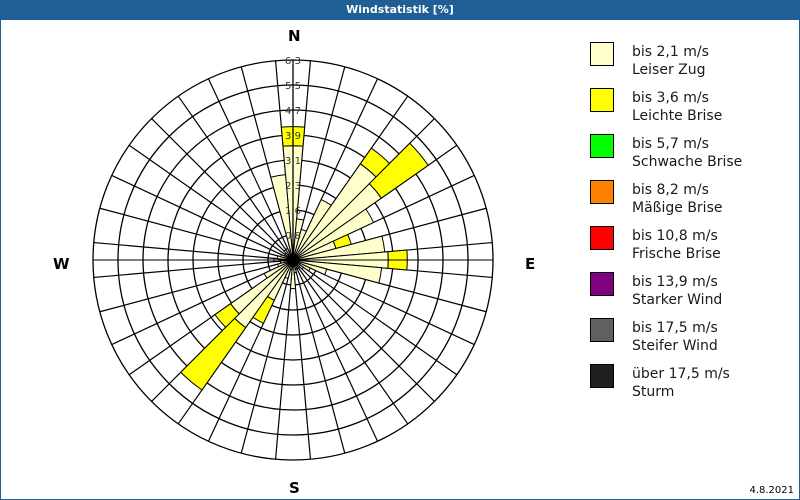  What do you see at coordinates (293, 136) in the screenshot?
I see `ring-label: 3,9` at bounding box center [293, 136].